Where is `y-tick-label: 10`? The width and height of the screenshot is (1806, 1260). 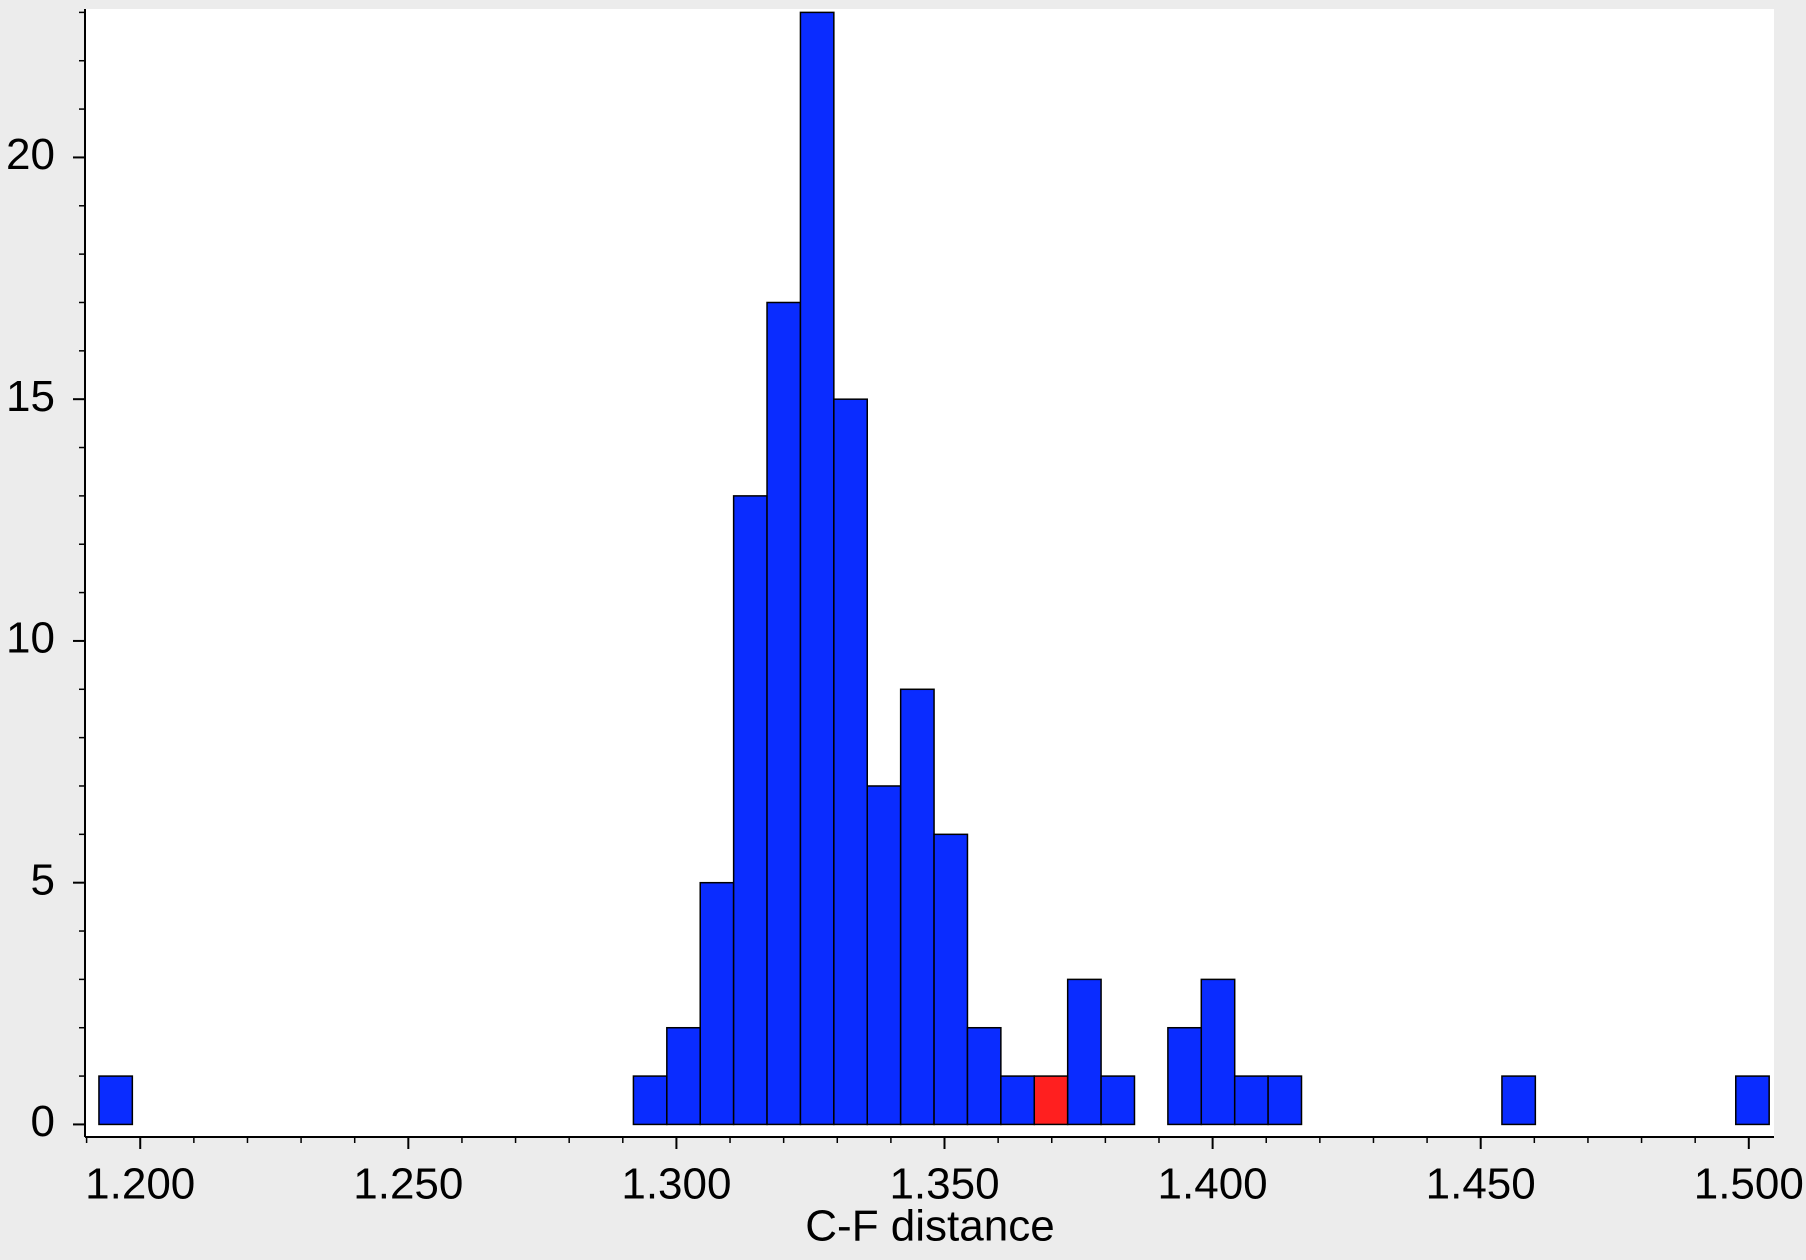
y-tick-label: 10 is located at coordinates (30, 638).